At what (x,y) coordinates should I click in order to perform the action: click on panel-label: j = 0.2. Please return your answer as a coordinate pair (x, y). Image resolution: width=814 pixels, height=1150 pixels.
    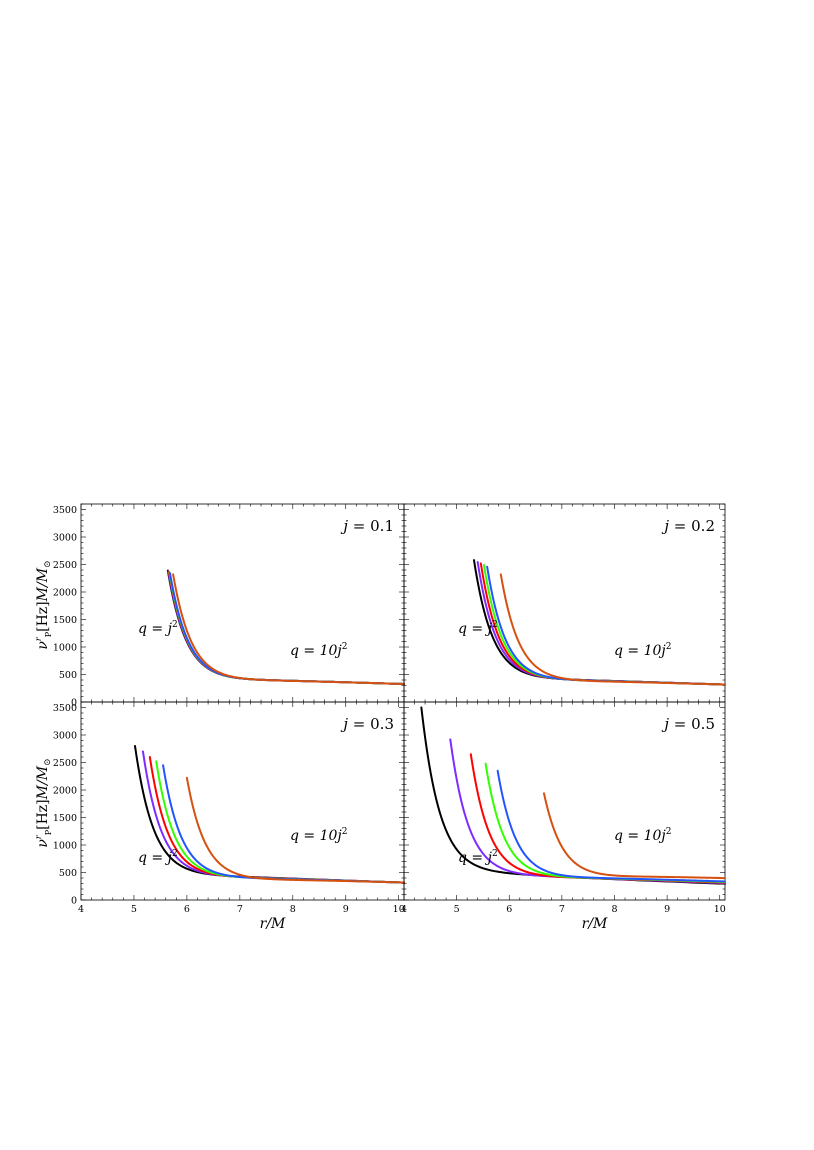
    Looking at the image, I should click on (688, 526).